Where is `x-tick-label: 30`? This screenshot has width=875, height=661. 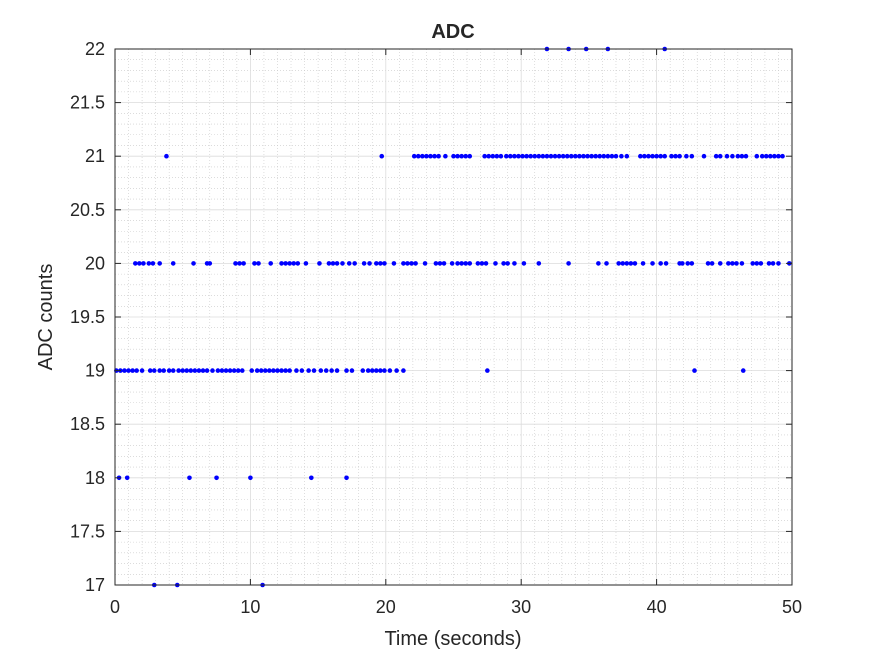 x-tick-label: 30 is located at coordinates (521, 607).